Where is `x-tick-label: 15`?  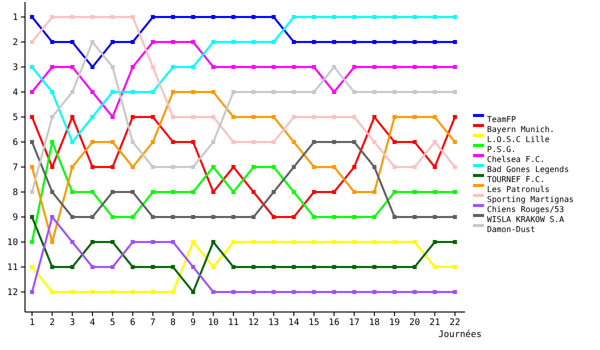
x-tick-label: 15 is located at coordinates (314, 323).